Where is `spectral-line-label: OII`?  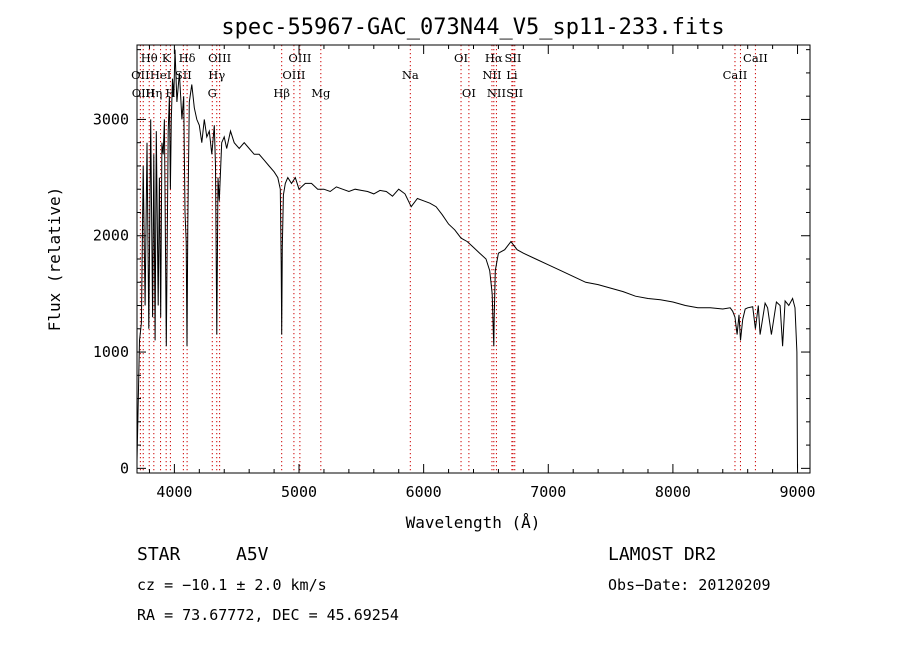
spectral-line-label: OII is located at coordinates (140, 75).